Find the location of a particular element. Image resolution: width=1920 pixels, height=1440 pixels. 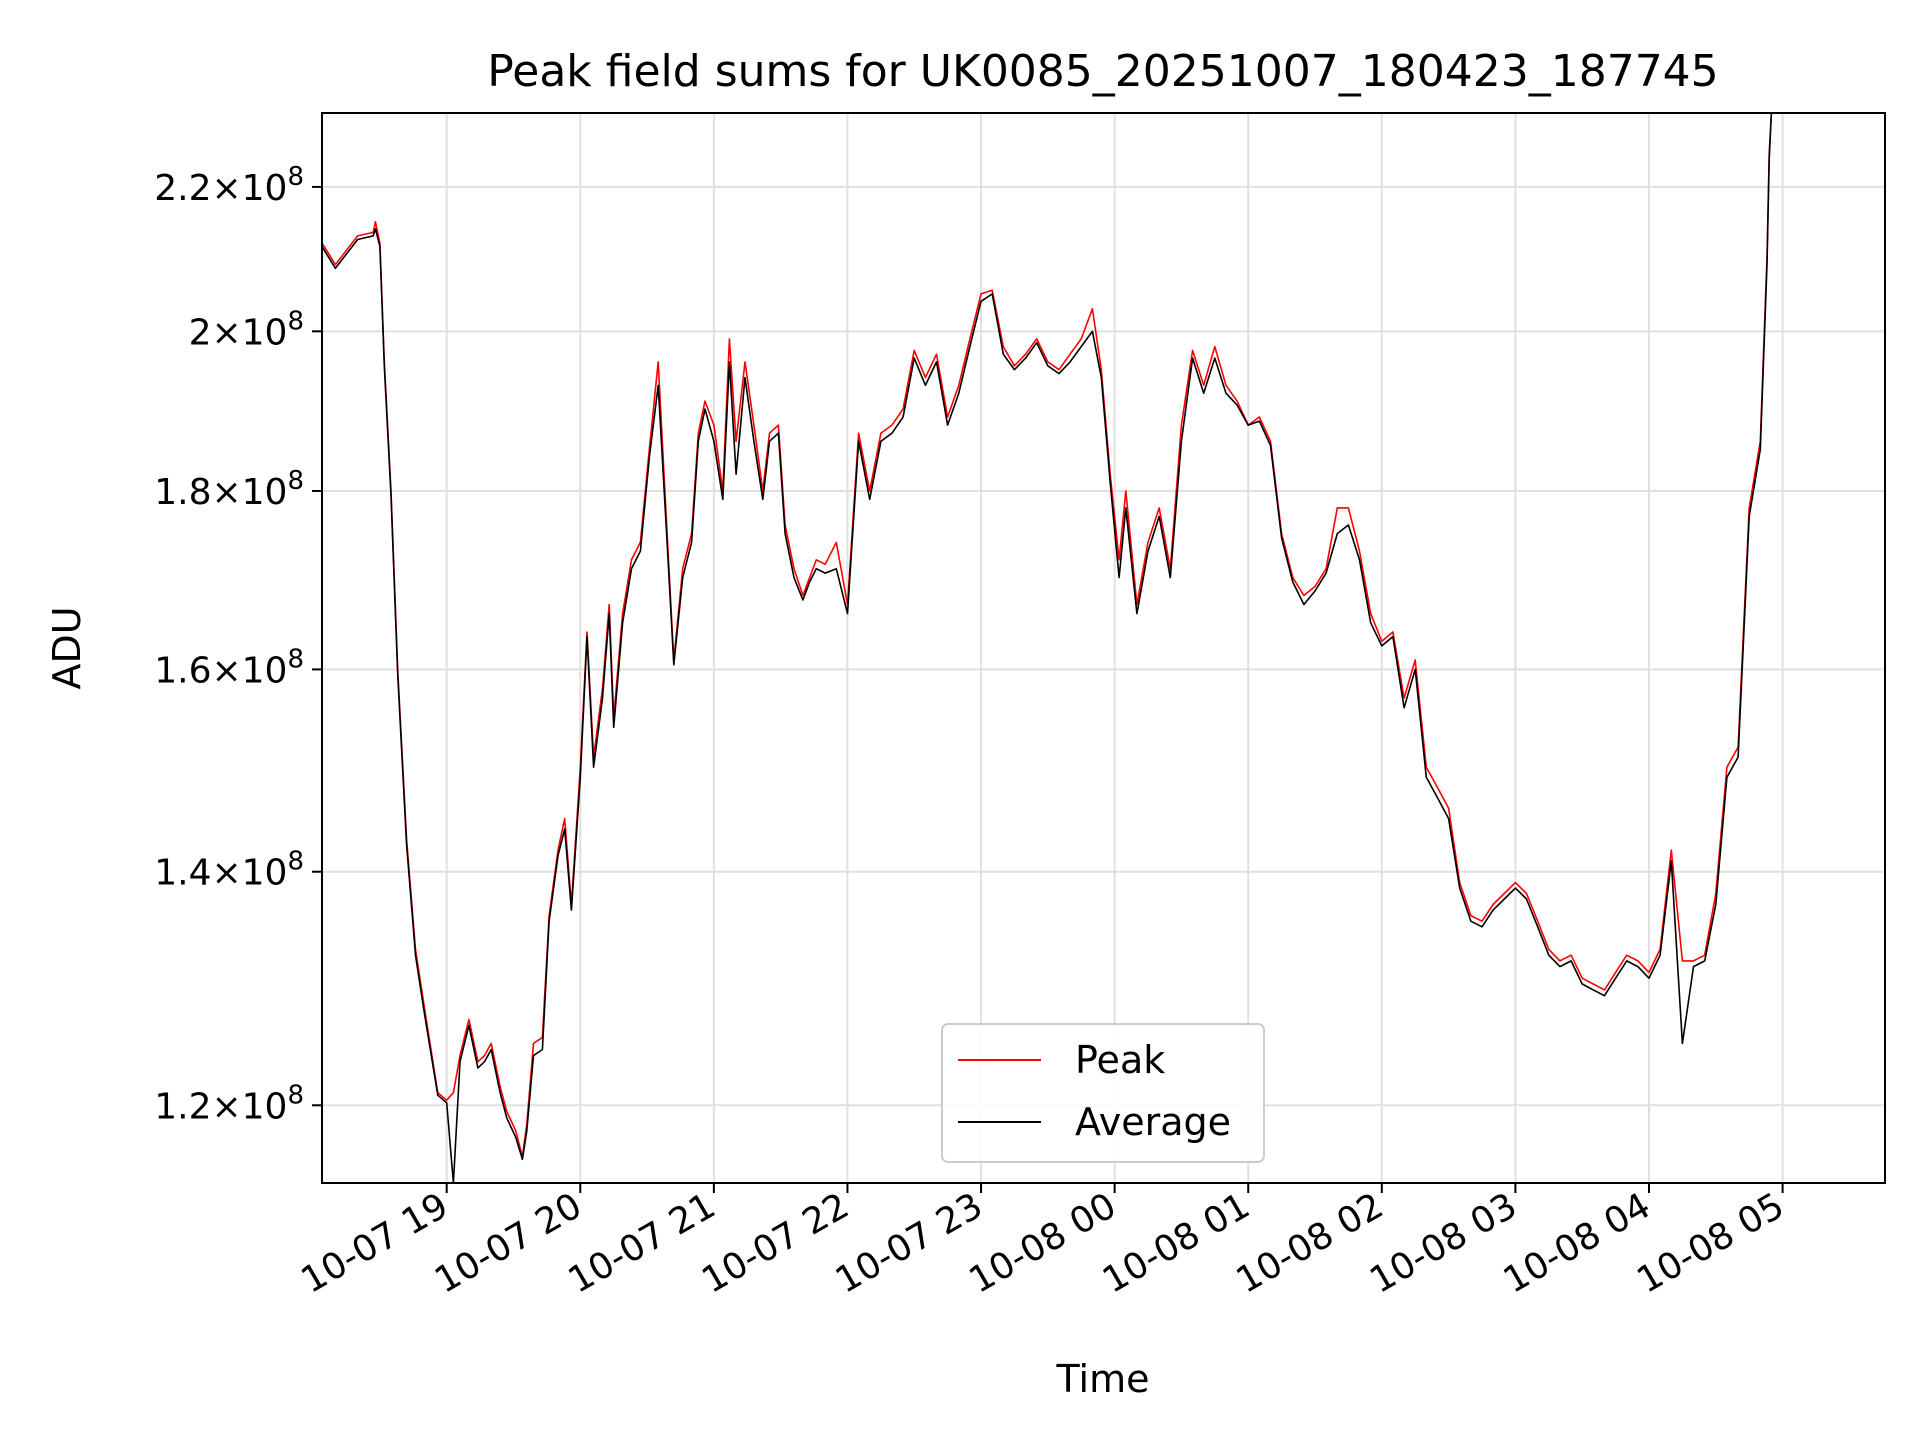

y-tick-label: 1.6×108 is located at coordinates (229, 667).